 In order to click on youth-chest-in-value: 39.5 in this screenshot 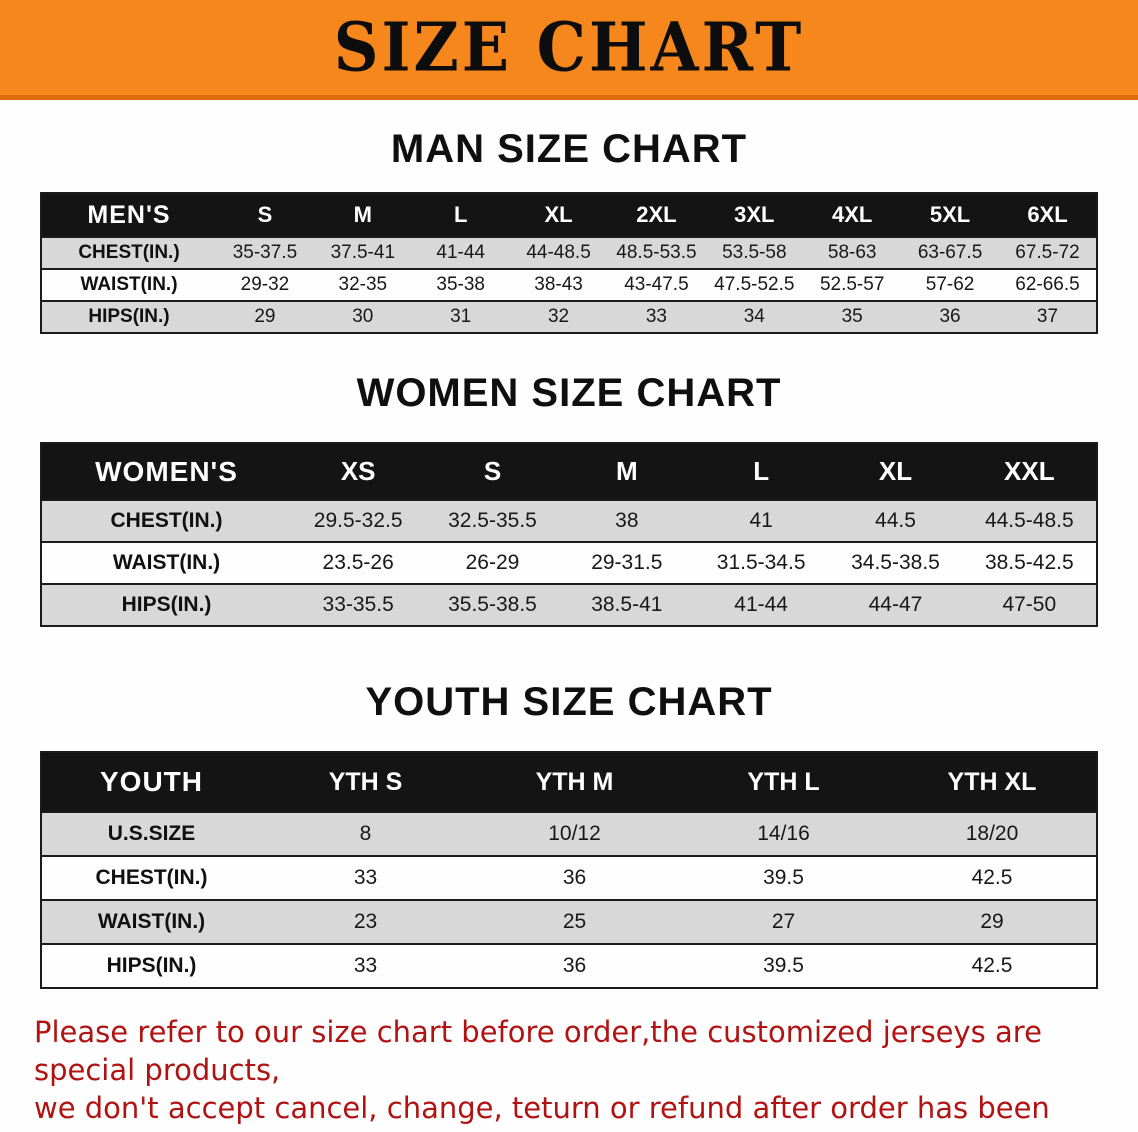, I will do `click(783, 877)`.